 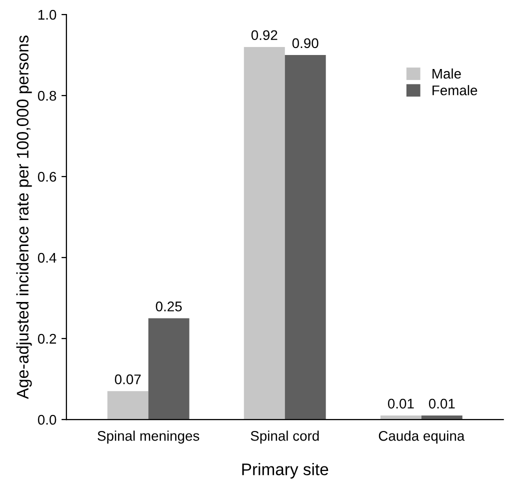 What do you see at coordinates (284, 437) in the screenshot?
I see `x-tick-label: Spinal cord` at bounding box center [284, 437].